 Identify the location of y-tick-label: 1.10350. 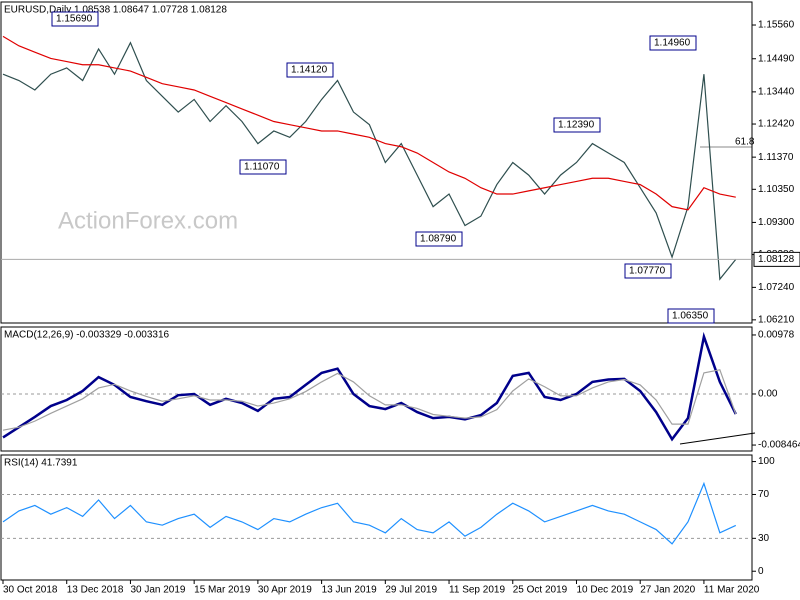
(776, 189).